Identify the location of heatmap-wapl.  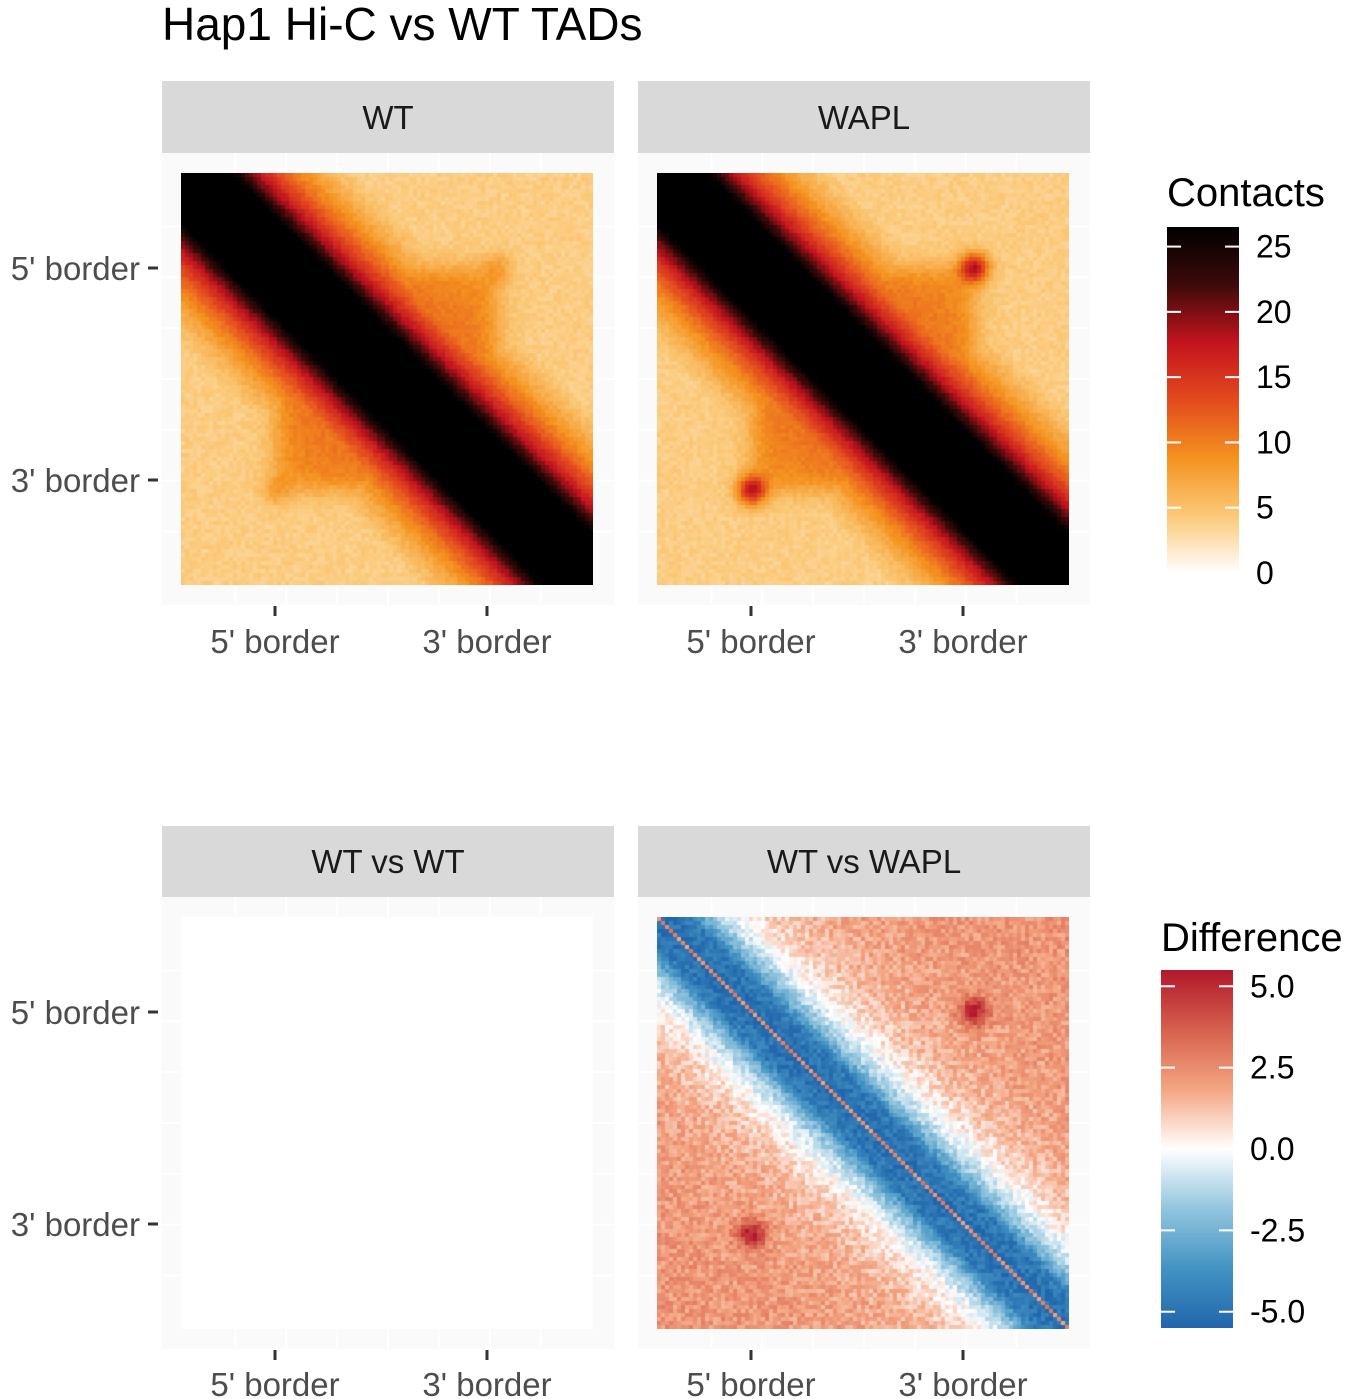
(863, 379).